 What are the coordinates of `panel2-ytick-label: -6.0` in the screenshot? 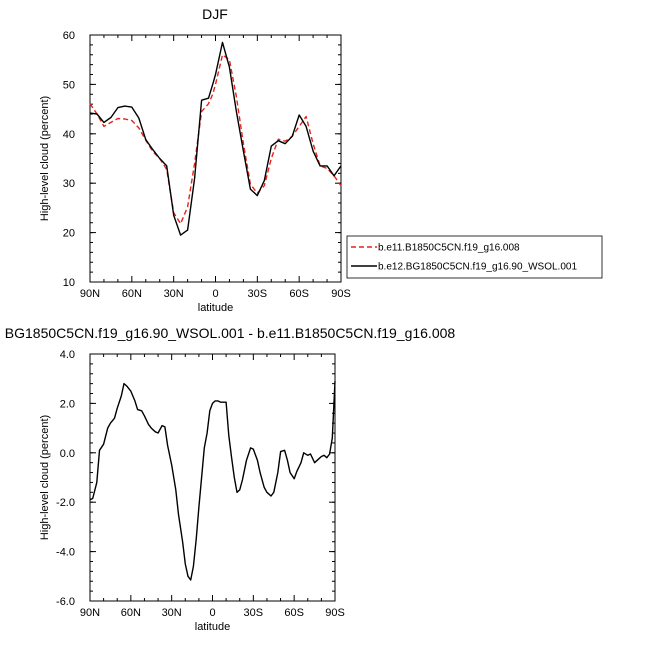 It's located at (65, 602).